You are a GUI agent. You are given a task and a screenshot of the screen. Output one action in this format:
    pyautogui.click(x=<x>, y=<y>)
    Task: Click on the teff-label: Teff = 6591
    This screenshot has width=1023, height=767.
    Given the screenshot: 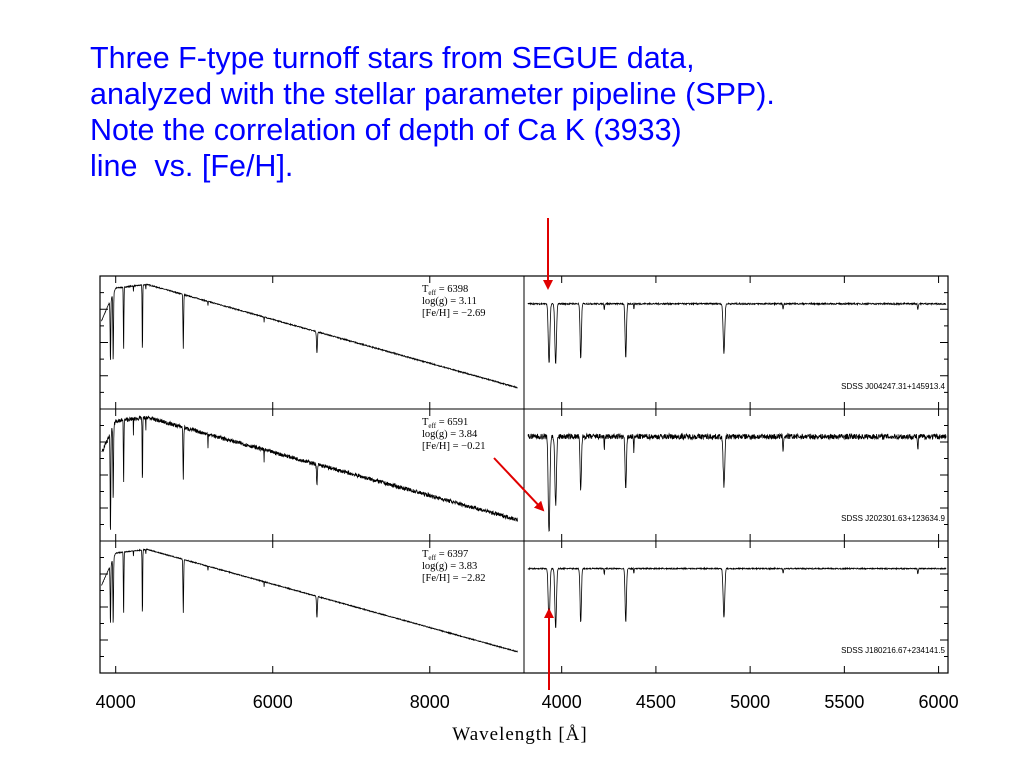 What is the action you would take?
    pyautogui.click(x=445, y=423)
    